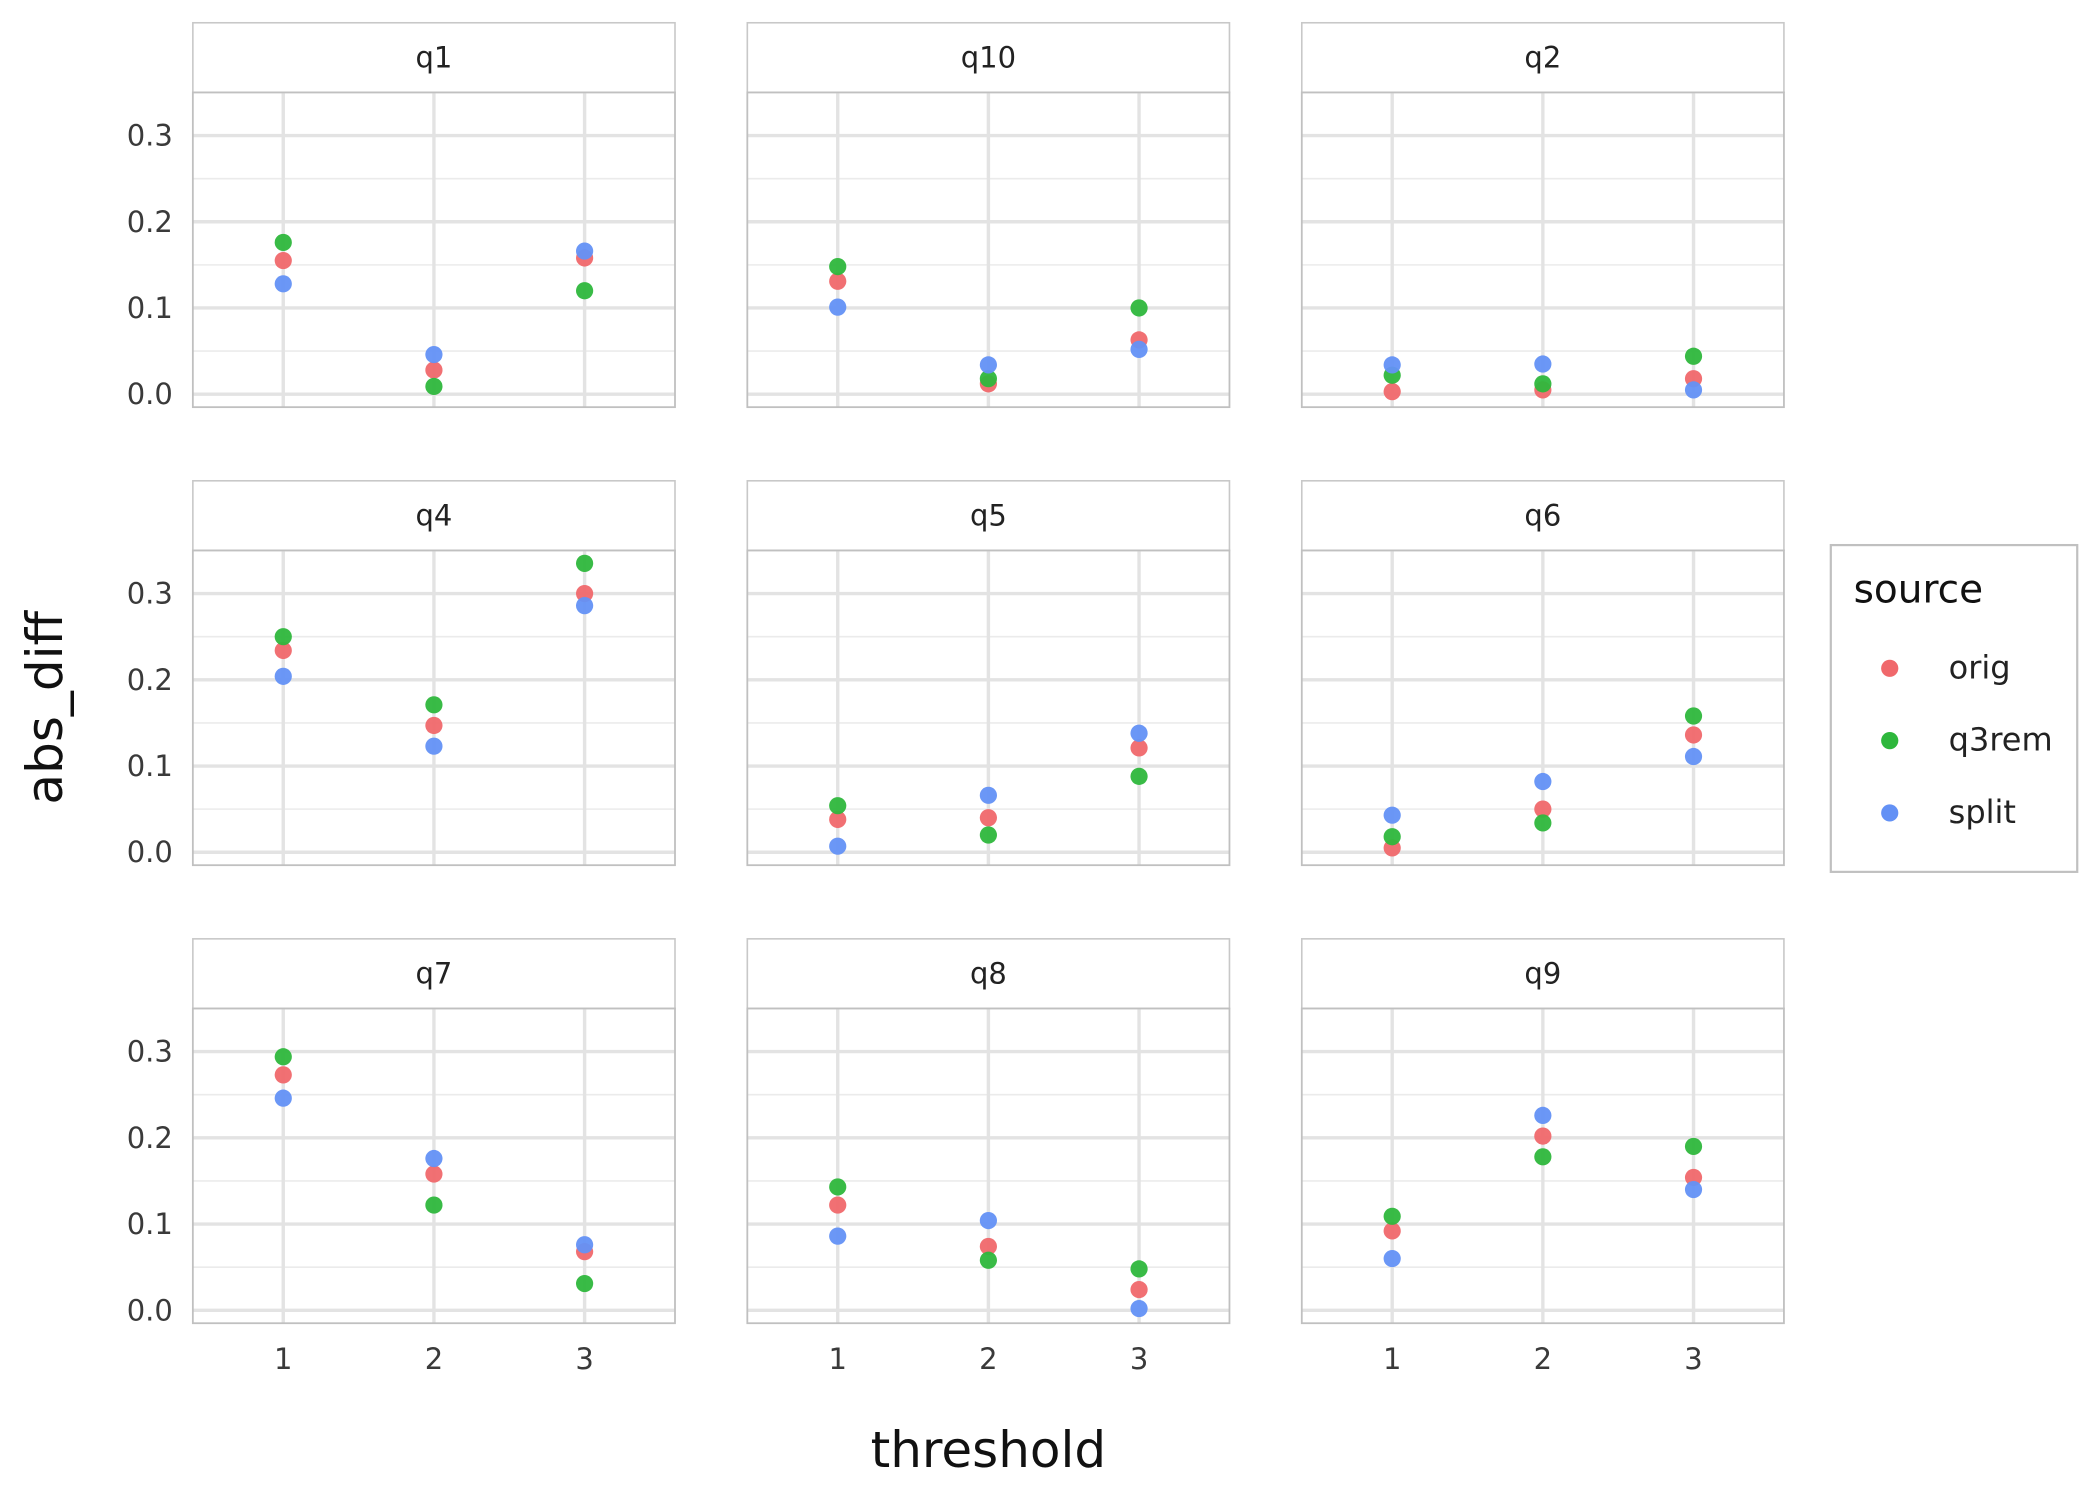 The width and height of the screenshot is (2100, 1504). What do you see at coordinates (1980, 667) in the screenshot?
I see `legend-label-orig: orig` at bounding box center [1980, 667].